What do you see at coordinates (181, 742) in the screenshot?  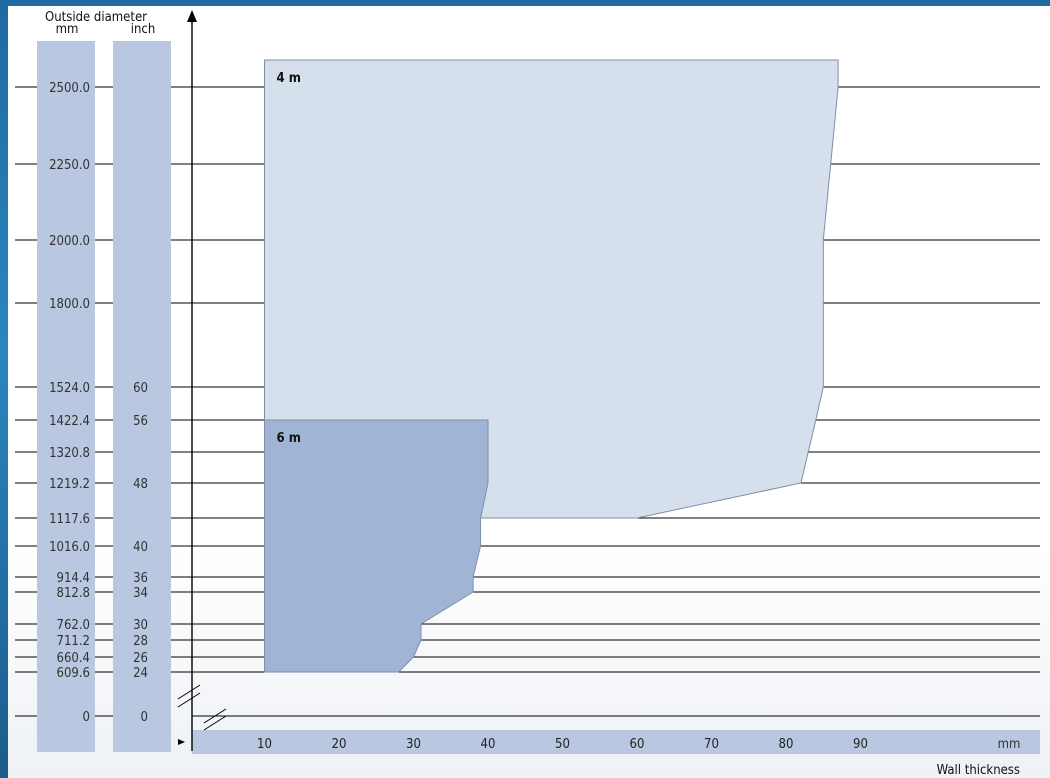 I see `x-axis-arrow-icon` at bounding box center [181, 742].